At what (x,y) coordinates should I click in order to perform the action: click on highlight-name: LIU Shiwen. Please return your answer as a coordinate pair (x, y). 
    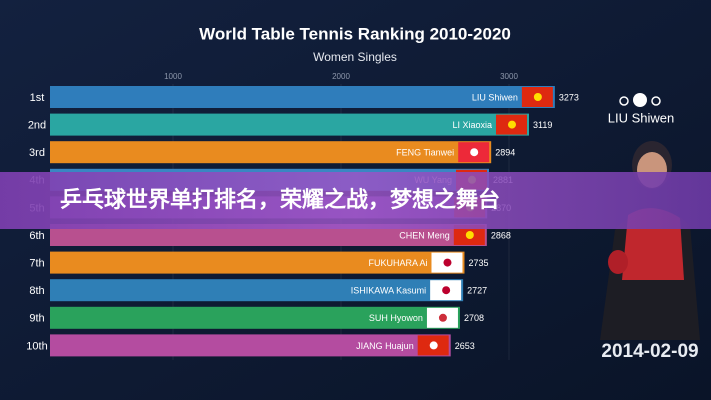
    Looking at the image, I should click on (641, 117).